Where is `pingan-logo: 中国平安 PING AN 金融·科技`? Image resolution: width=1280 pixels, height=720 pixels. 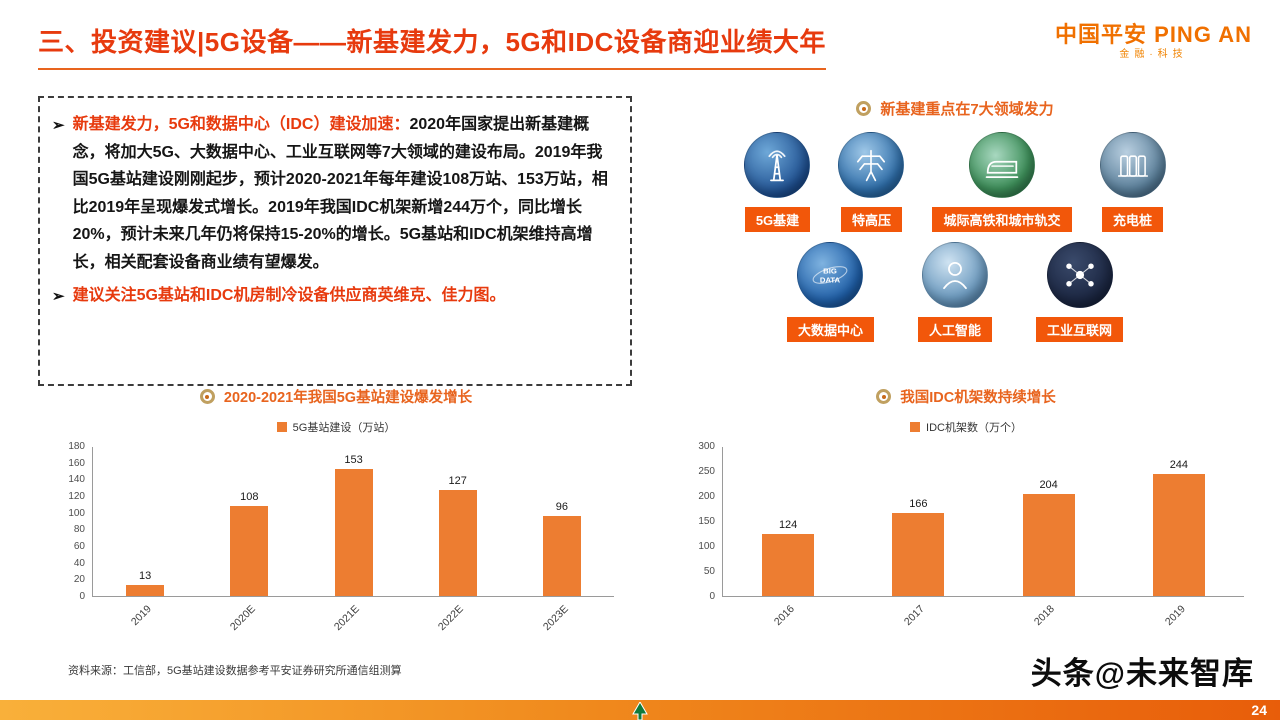 pingan-logo: 中国平安 PING AN 金融·科技 is located at coordinates (1153, 41).